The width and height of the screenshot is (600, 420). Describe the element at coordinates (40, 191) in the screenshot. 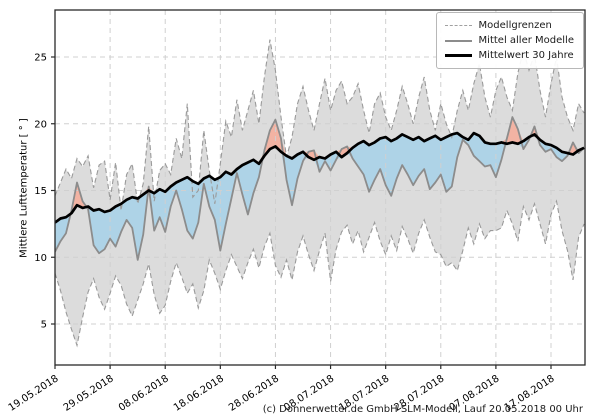

I see `y-tick-label: 15` at that location.